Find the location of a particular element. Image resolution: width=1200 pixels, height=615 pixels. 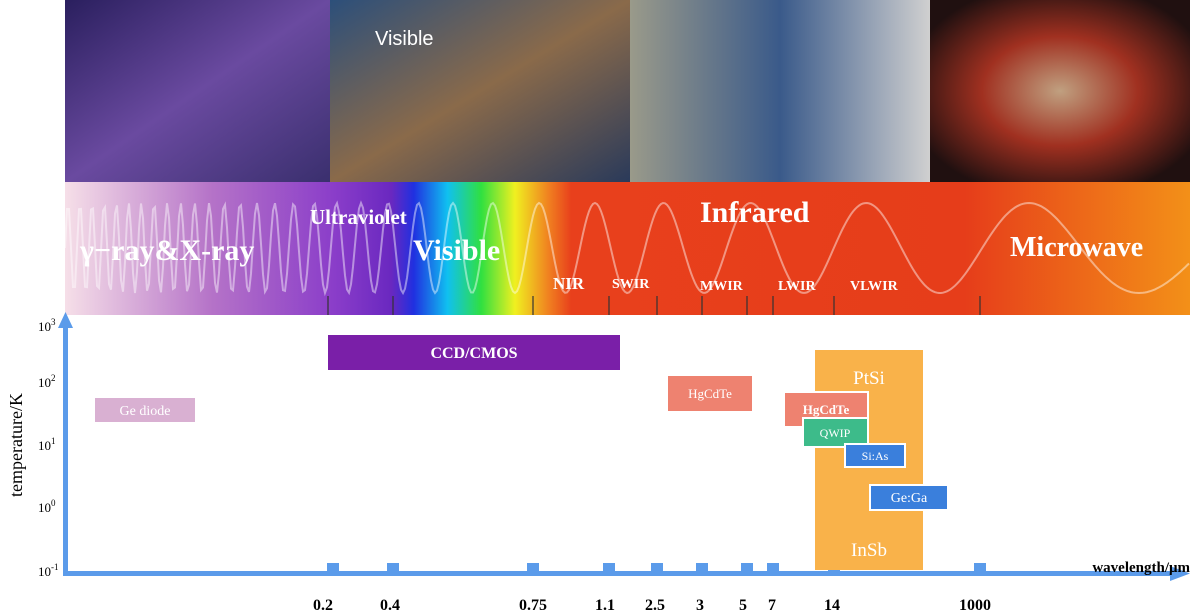

band-label: Infrared is located at coordinates (755, 212).